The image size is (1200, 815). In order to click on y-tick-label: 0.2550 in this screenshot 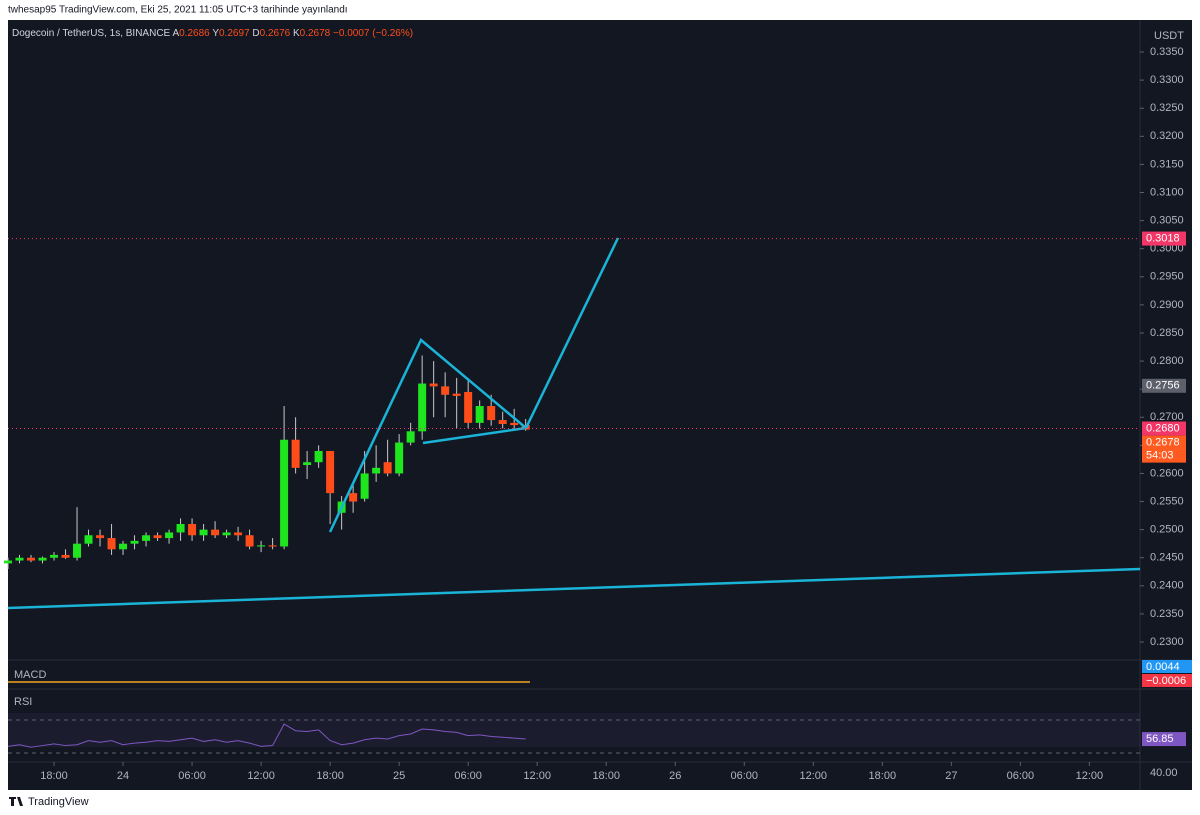, I will do `click(1167, 501)`.